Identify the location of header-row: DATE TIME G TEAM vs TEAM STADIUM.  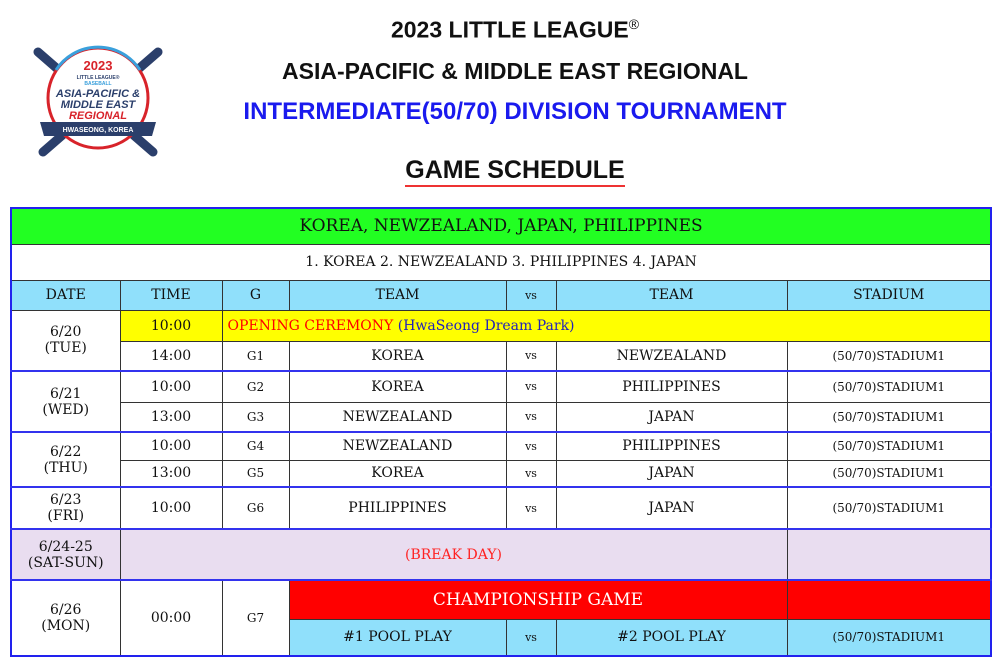
(501, 295).